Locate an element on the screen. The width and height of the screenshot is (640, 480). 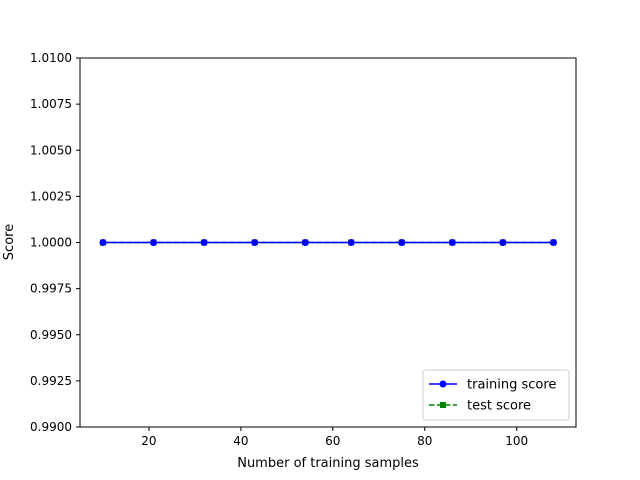
y-tick-label: 0.9925 is located at coordinates (51, 381).